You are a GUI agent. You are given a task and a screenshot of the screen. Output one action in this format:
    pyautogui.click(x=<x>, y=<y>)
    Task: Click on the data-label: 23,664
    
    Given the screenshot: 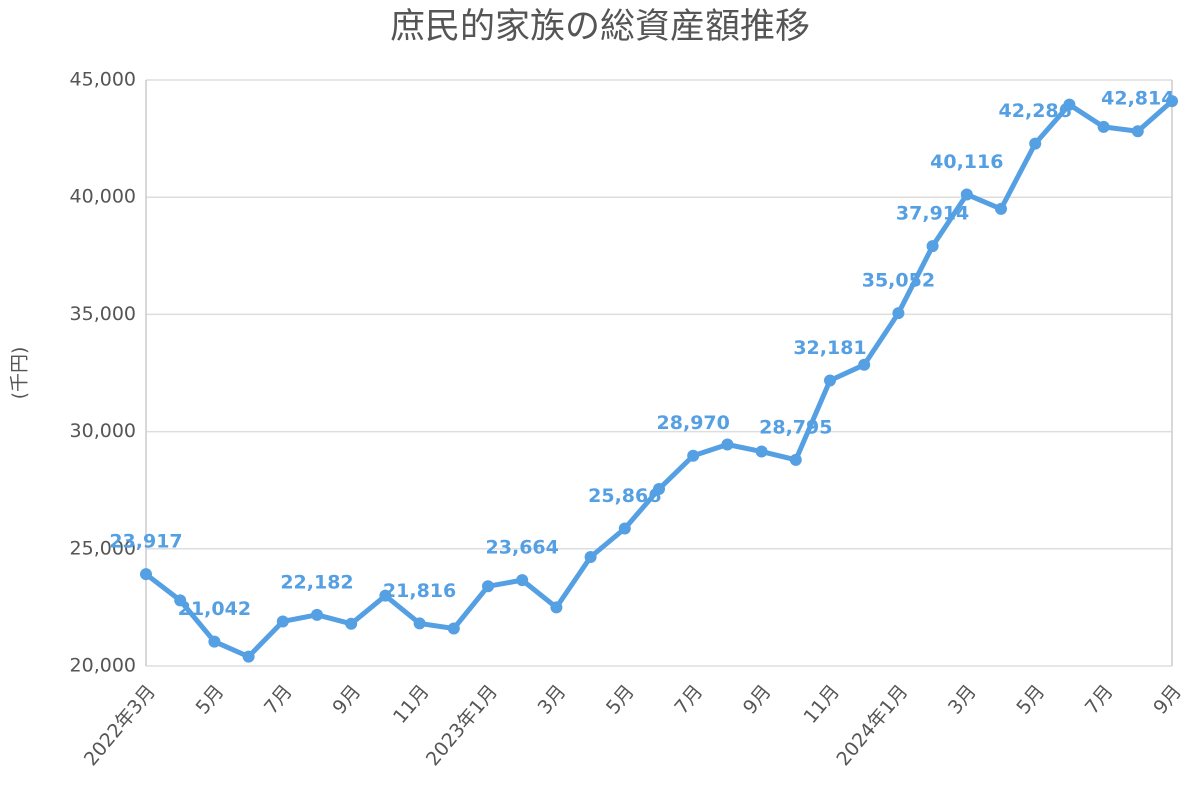 What is the action you would take?
    pyautogui.click(x=522, y=548)
    